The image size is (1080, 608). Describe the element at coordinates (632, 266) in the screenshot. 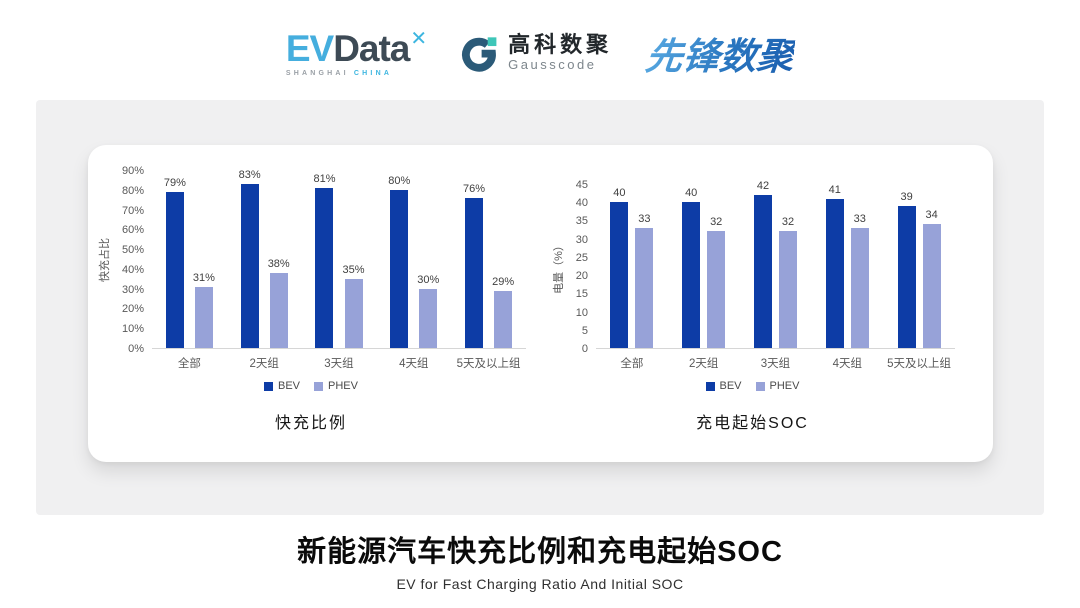

I see `bar-group: 40 33` at that location.